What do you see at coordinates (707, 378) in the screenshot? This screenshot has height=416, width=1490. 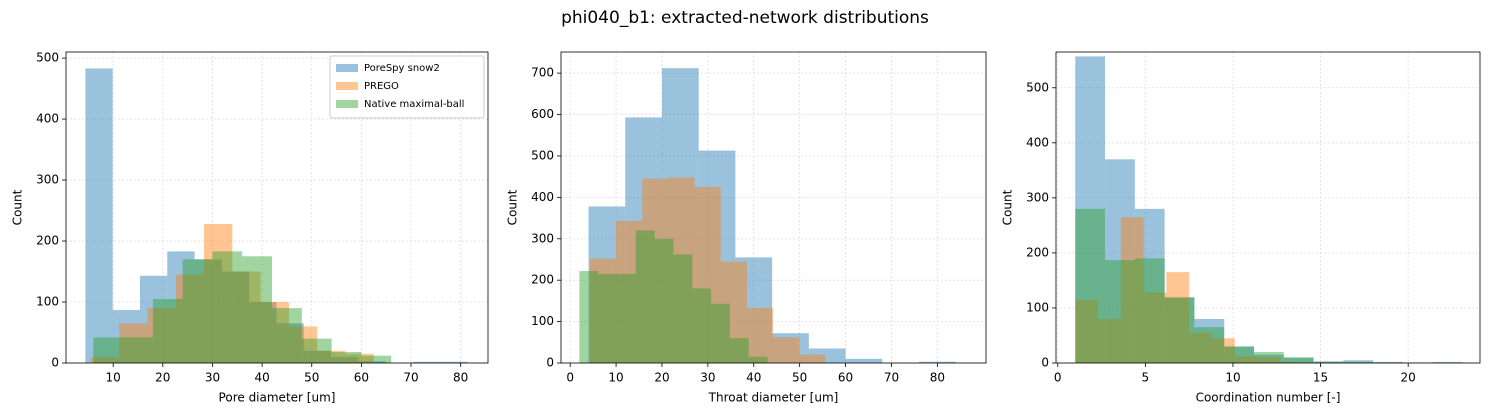 I see `x-tick-label: 30` at bounding box center [707, 378].